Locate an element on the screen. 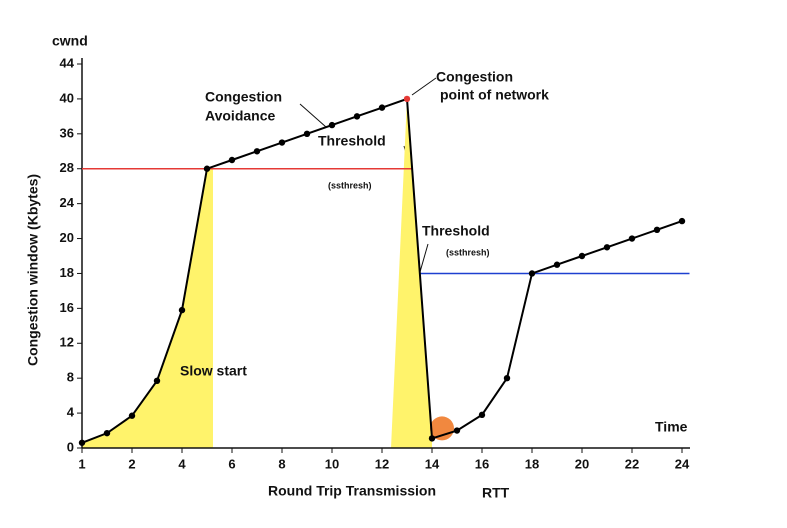 The image size is (787, 528). y-unit: cwnd is located at coordinates (70, 41).